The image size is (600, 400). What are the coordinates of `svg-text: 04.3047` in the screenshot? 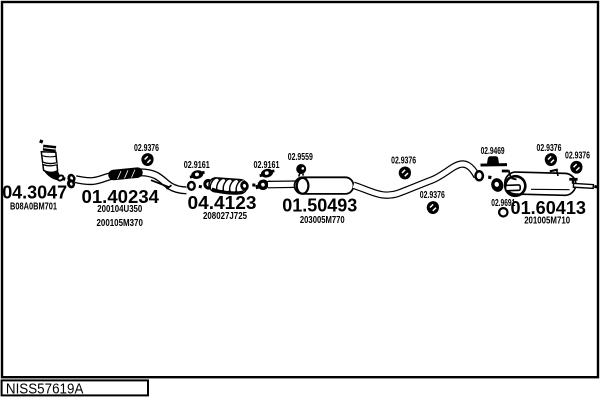 It's located at (34, 192).